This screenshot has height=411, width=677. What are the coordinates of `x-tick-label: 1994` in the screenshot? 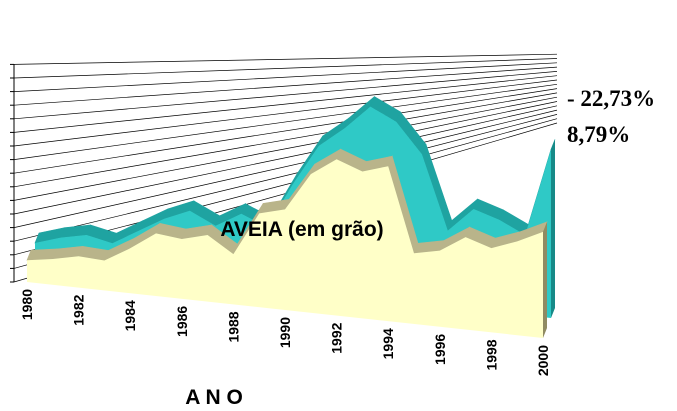 It's located at (388, 343).